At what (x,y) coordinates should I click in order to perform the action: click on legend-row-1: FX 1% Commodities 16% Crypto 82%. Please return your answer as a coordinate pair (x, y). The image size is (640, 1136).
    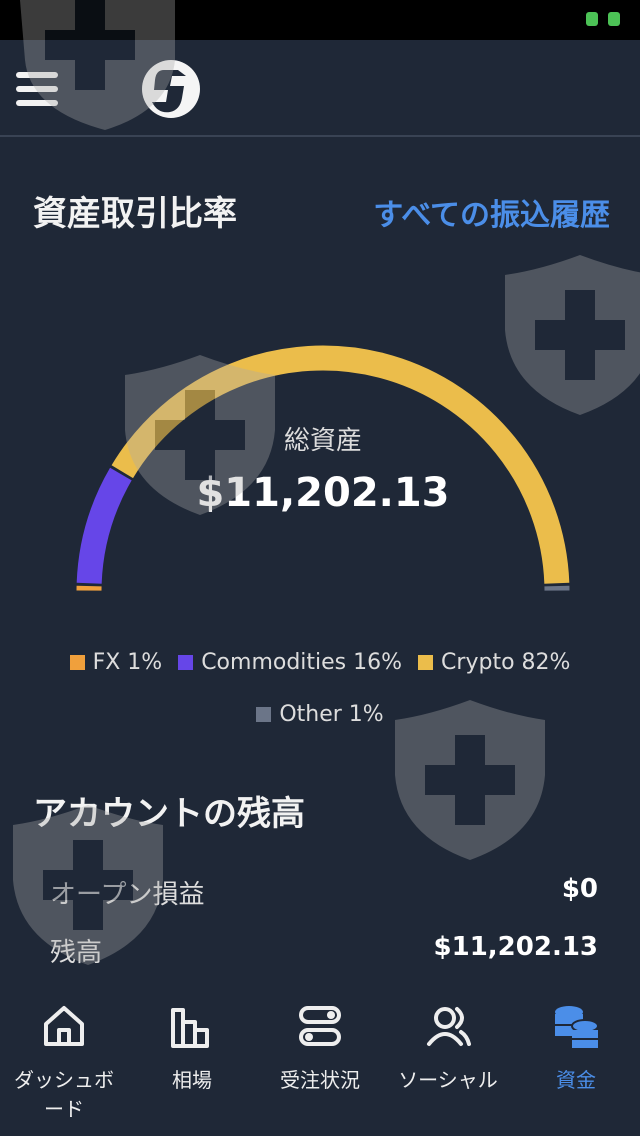
    Looking at the image, I should click on (320, 662).